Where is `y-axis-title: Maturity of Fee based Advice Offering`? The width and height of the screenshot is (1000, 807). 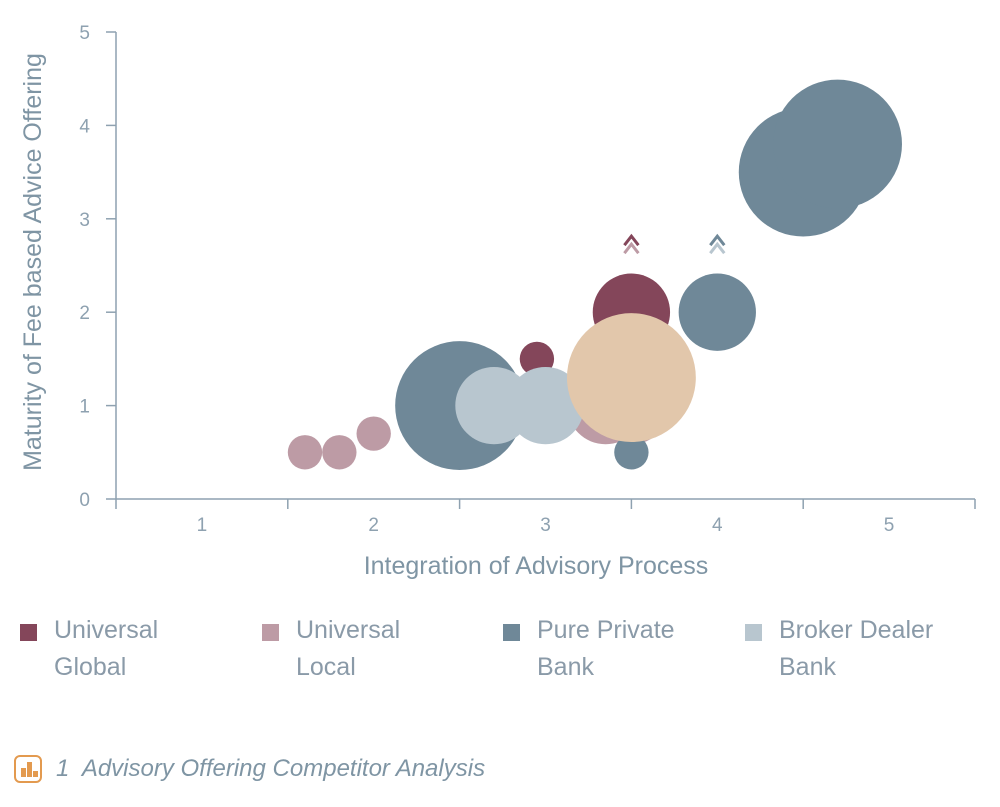
y-axis-title: Maturity of Fee based Advice Offering is located at coordinates (33, 262).